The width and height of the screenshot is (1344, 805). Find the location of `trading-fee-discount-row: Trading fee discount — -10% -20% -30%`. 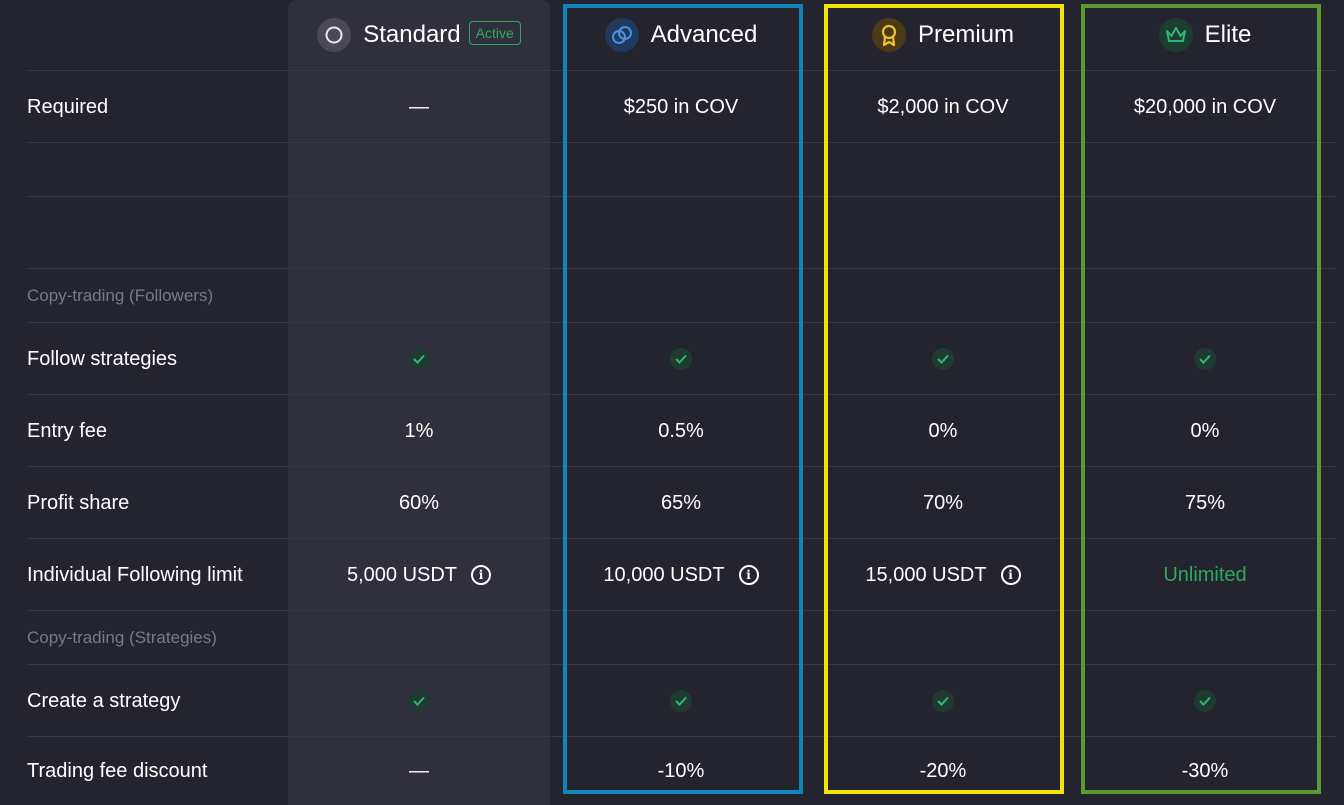

trading-fee-discount-row: Trading fee discount — -10% -20% -30% is located at coordinates (681, 770).